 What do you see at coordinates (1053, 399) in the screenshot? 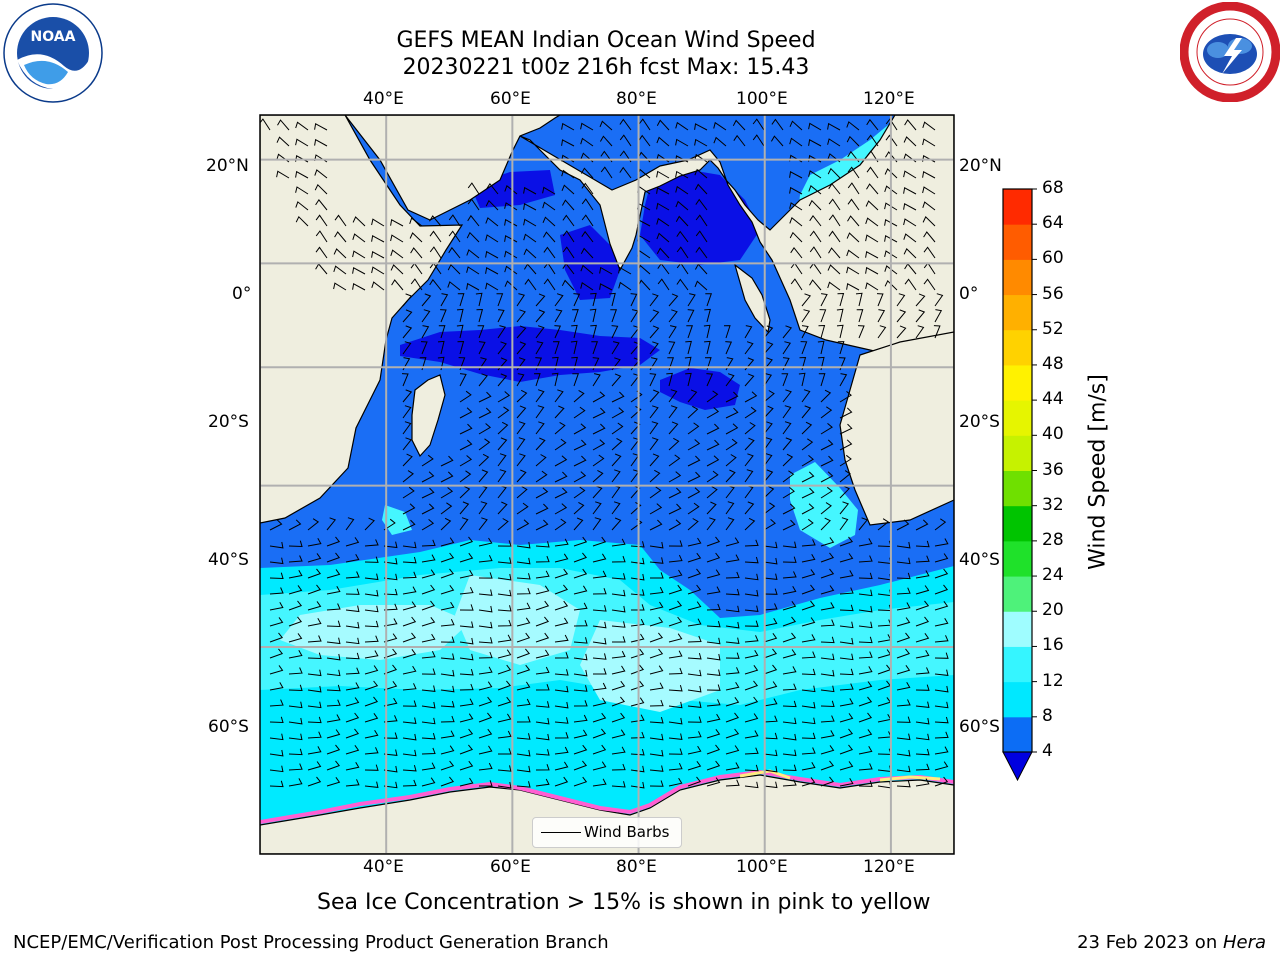
I see `colorbar-tick-label: 44` at bounding box center [1053, 399].